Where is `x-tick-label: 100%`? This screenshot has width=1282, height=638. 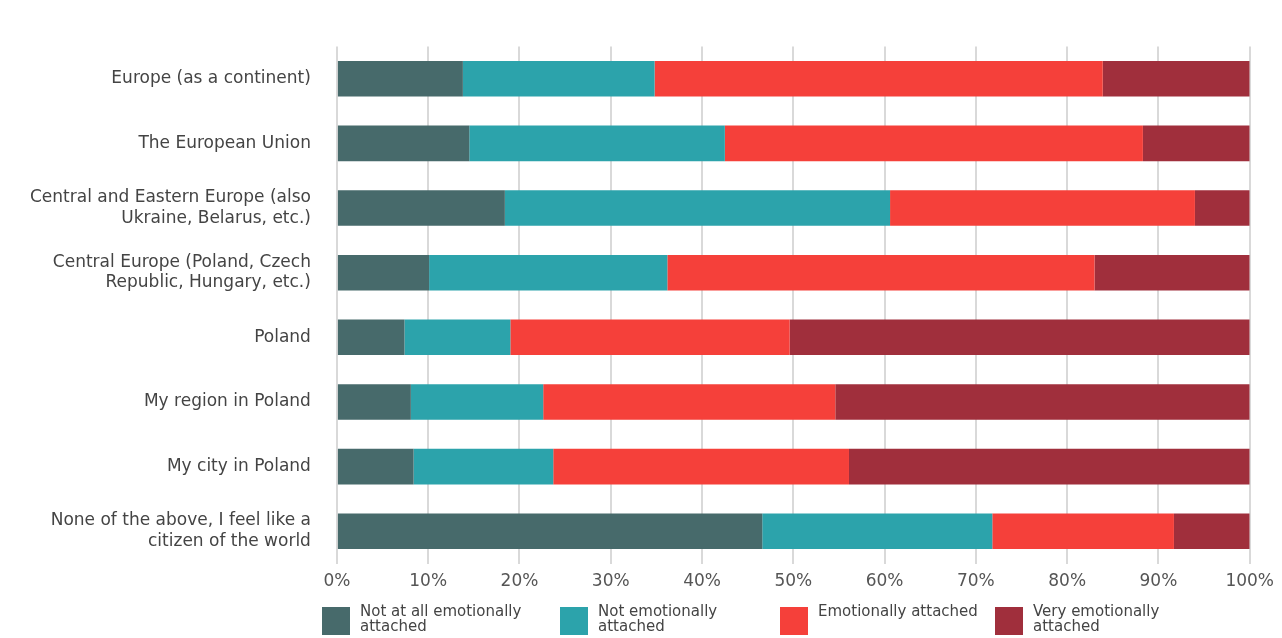 x-tick-label: 100% is located at coordinates (1249, 580).